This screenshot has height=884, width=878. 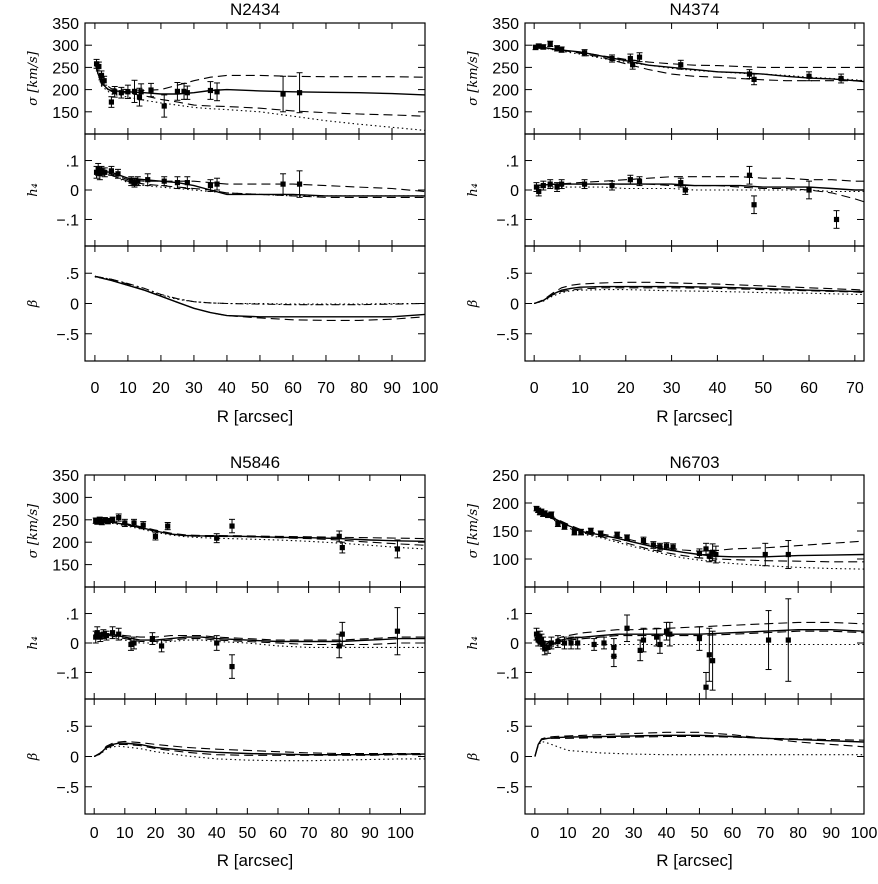 What do you see at coordinates (473, 190) in the screenshot?
I see `y-axis-label: h₄` at bounding box center [473, 190].